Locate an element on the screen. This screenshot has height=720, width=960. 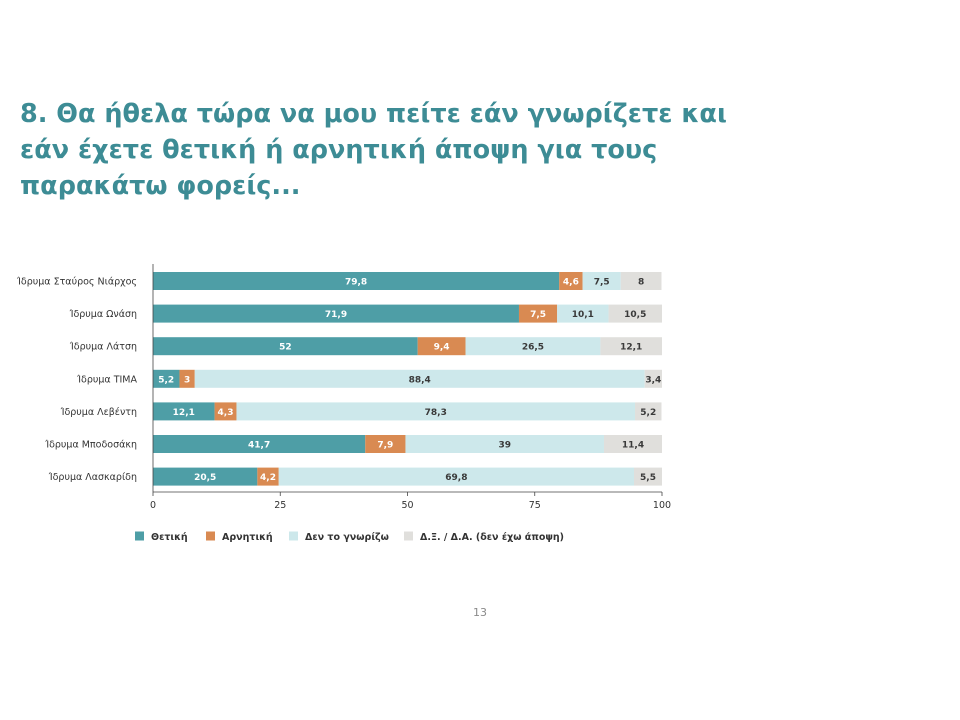
page-number: 13 is located at coordinates (480, 612).